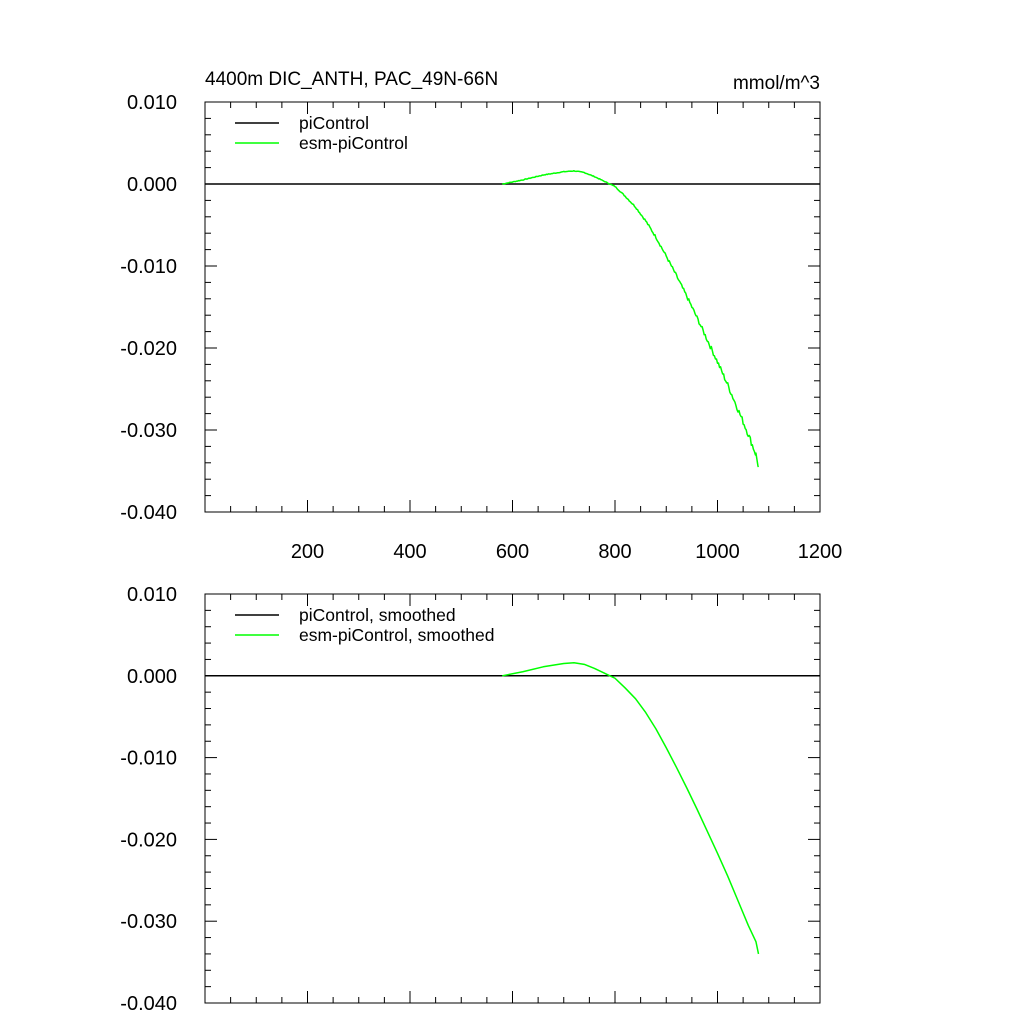 The image size is (1024, 1024). Describe the element at coordinates (614, 552) in the screenshot. I see `x-tick-label: 800` at that location.